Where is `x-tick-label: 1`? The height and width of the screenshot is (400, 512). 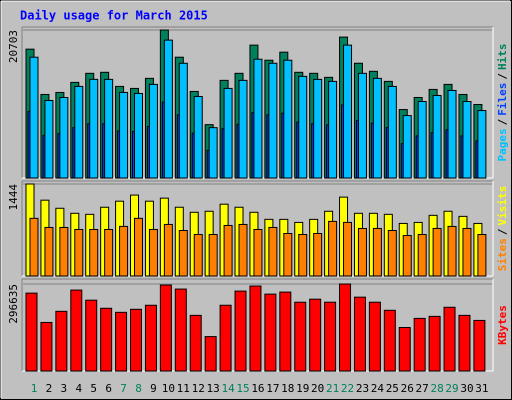
x-tick-label: 1 is located at coordinates (34, 388).